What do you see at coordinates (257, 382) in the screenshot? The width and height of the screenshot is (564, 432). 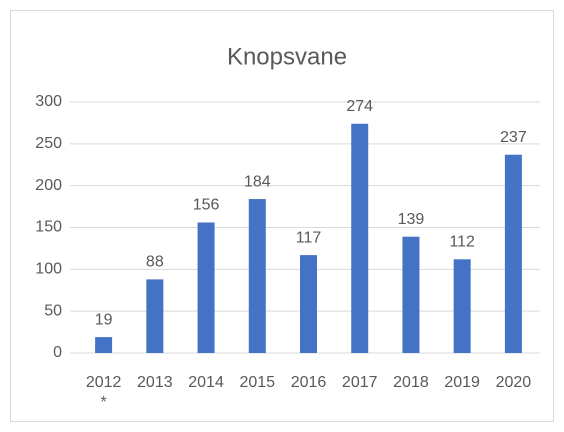 I see `x-tick-label: 2015` at bounding box center [257, 382].